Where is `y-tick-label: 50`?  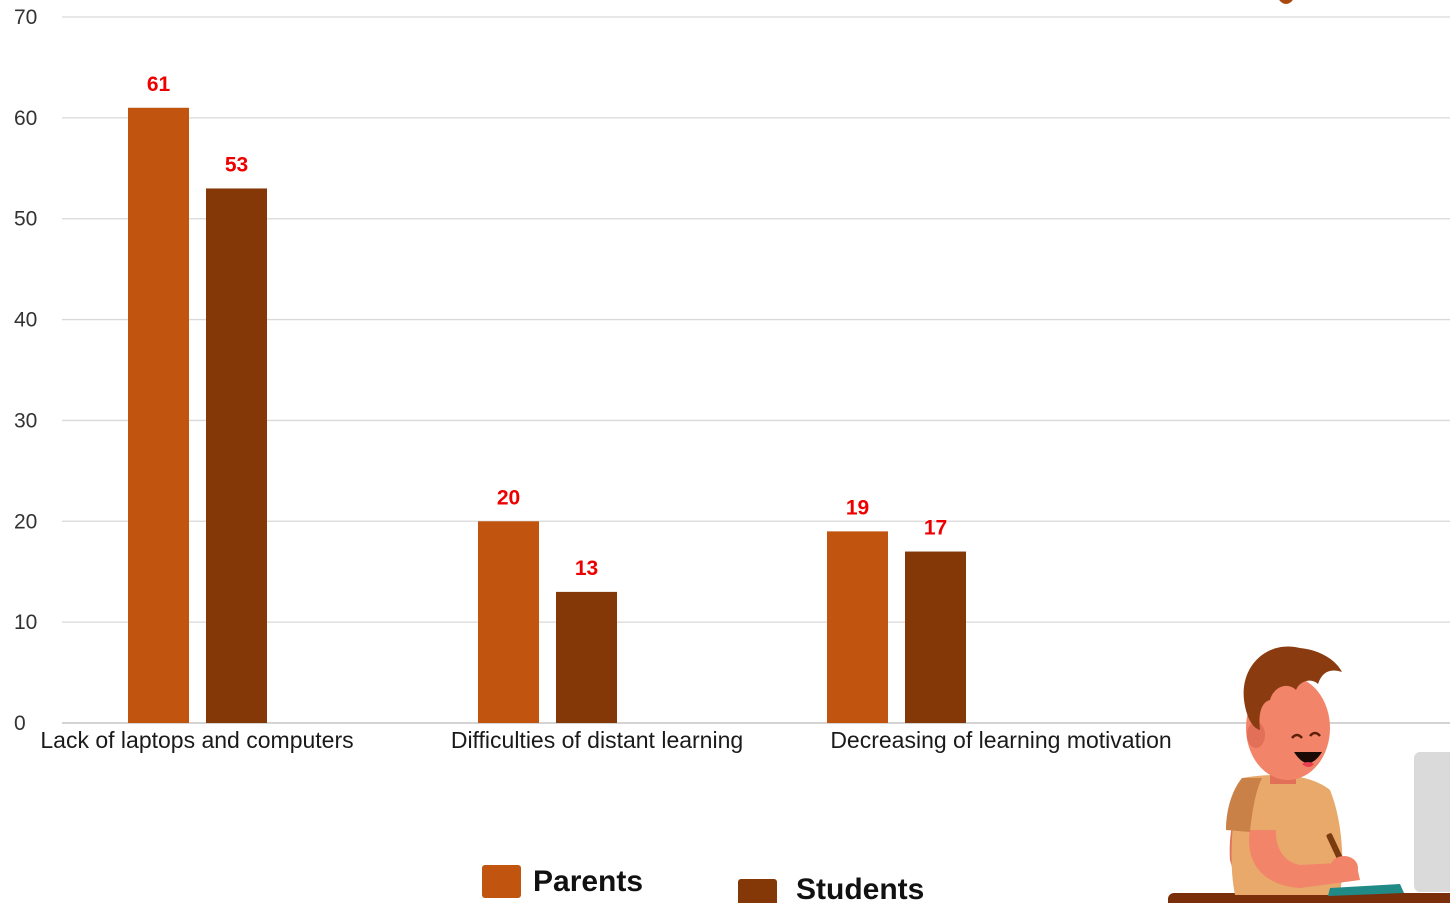
y-tick-label: 50 is located at coordinates (25, 219).